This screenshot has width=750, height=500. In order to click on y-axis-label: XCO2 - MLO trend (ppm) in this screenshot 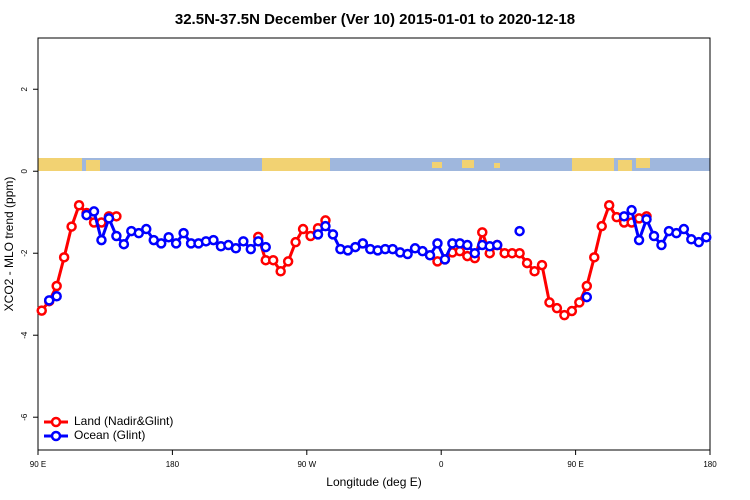, I will do `click(9, 244)`.